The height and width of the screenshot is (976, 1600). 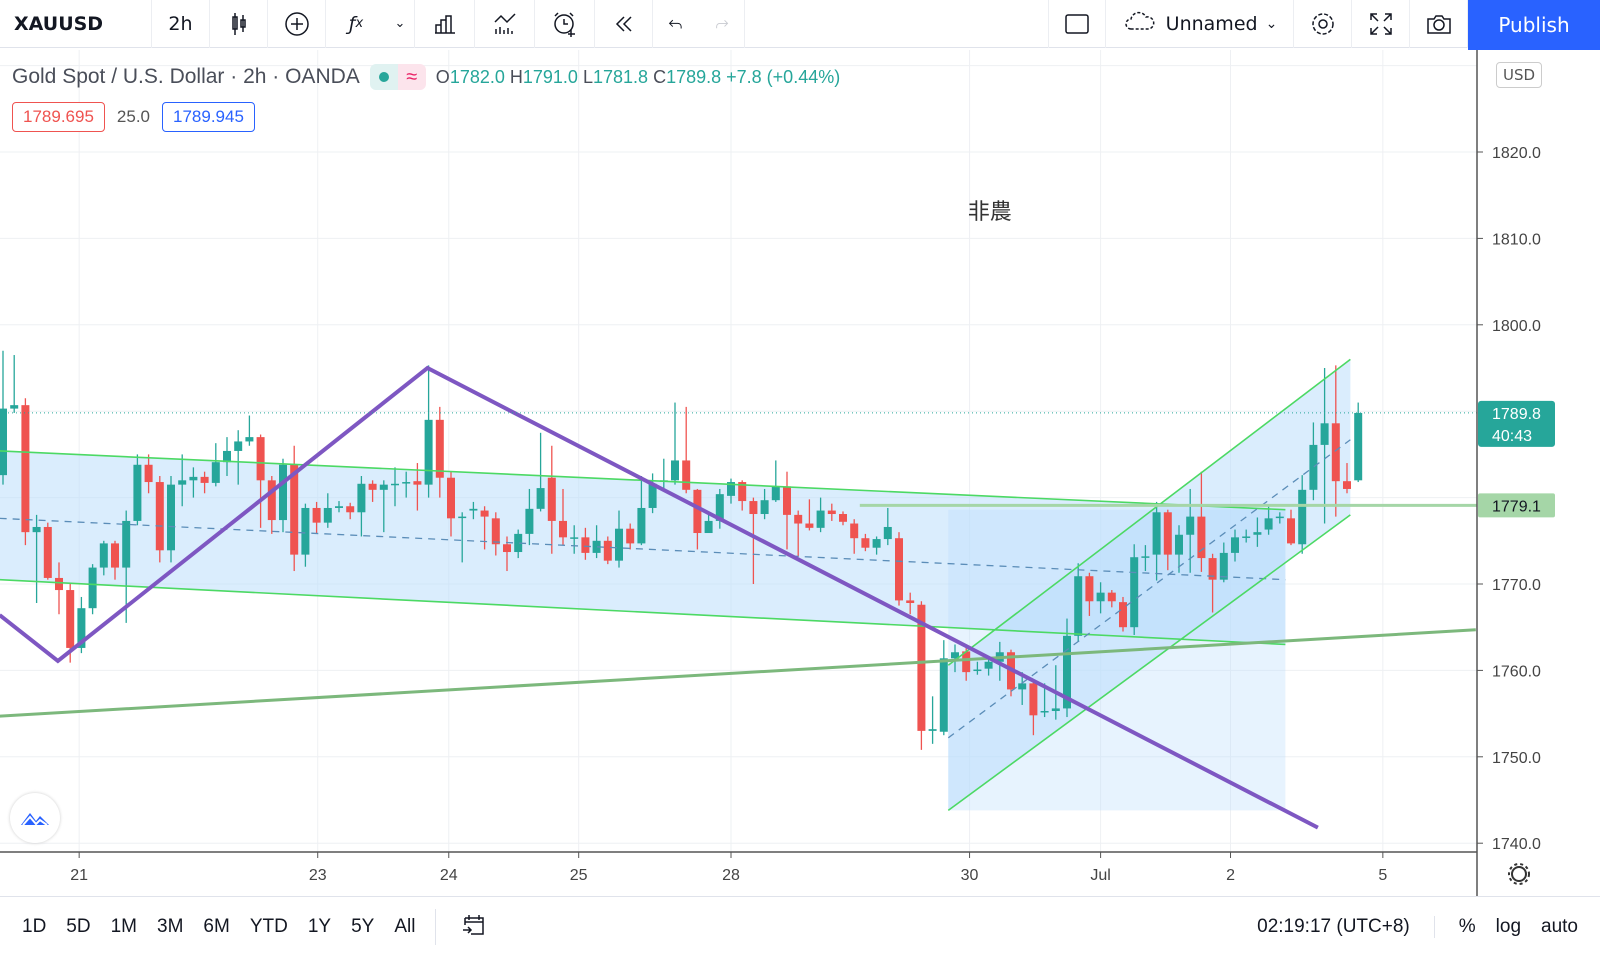 I want to click on range-button-5d: 5D, so click(x=78, y=926).